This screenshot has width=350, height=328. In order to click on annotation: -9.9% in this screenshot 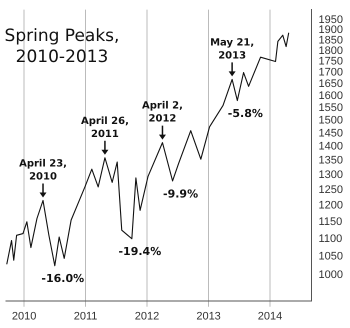, I will do `click(180, 193)`.